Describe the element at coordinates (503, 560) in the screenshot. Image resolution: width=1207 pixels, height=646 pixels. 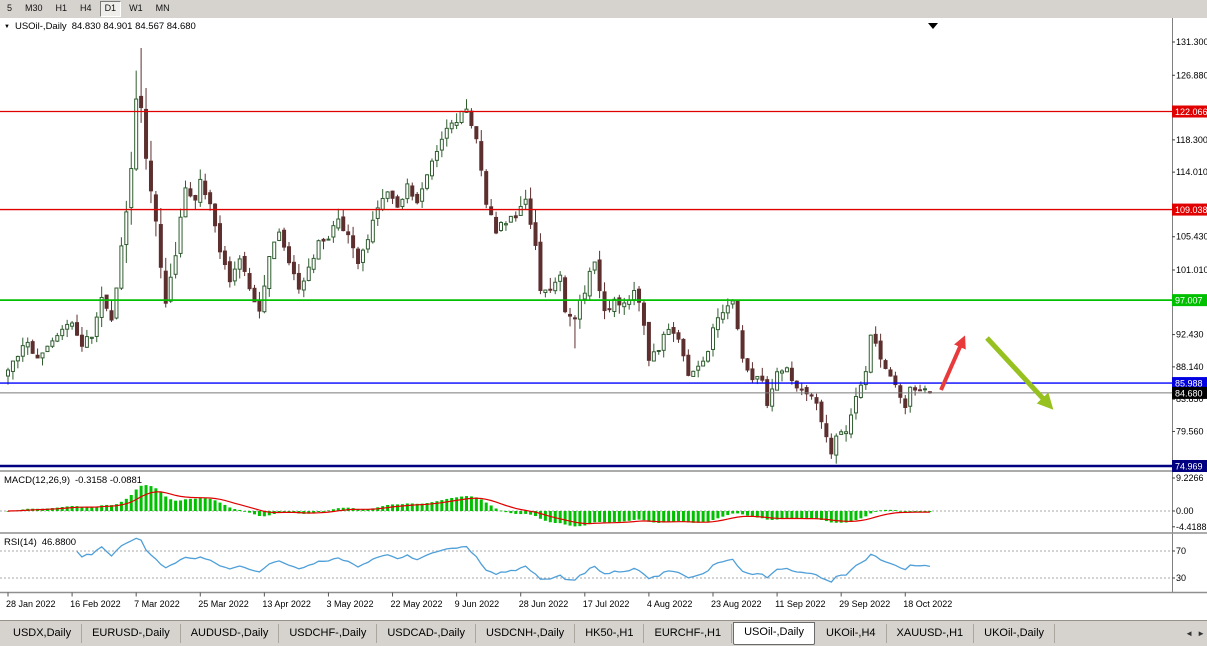
I see `rsi-line` at that location.